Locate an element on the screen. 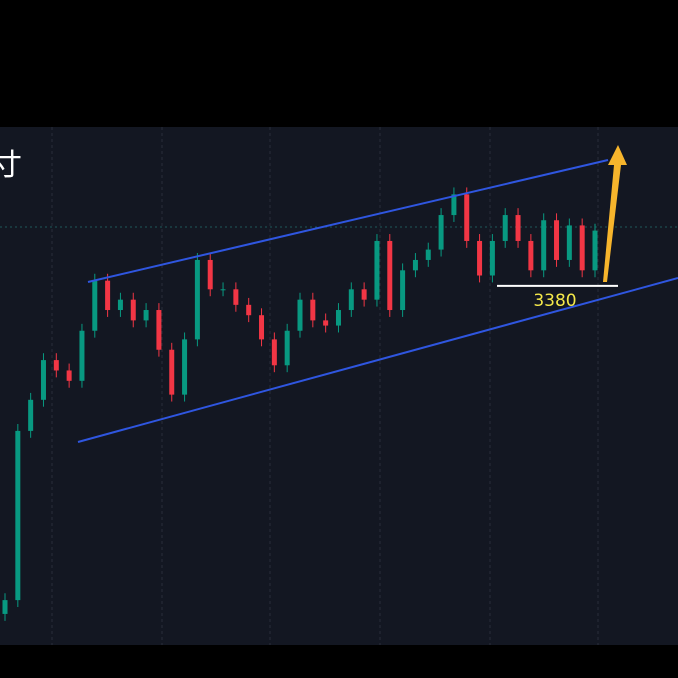 Image resolution: width=678 pixels, height=678 pixels. chart-title: 寸 is located at coordinates (11, 165).